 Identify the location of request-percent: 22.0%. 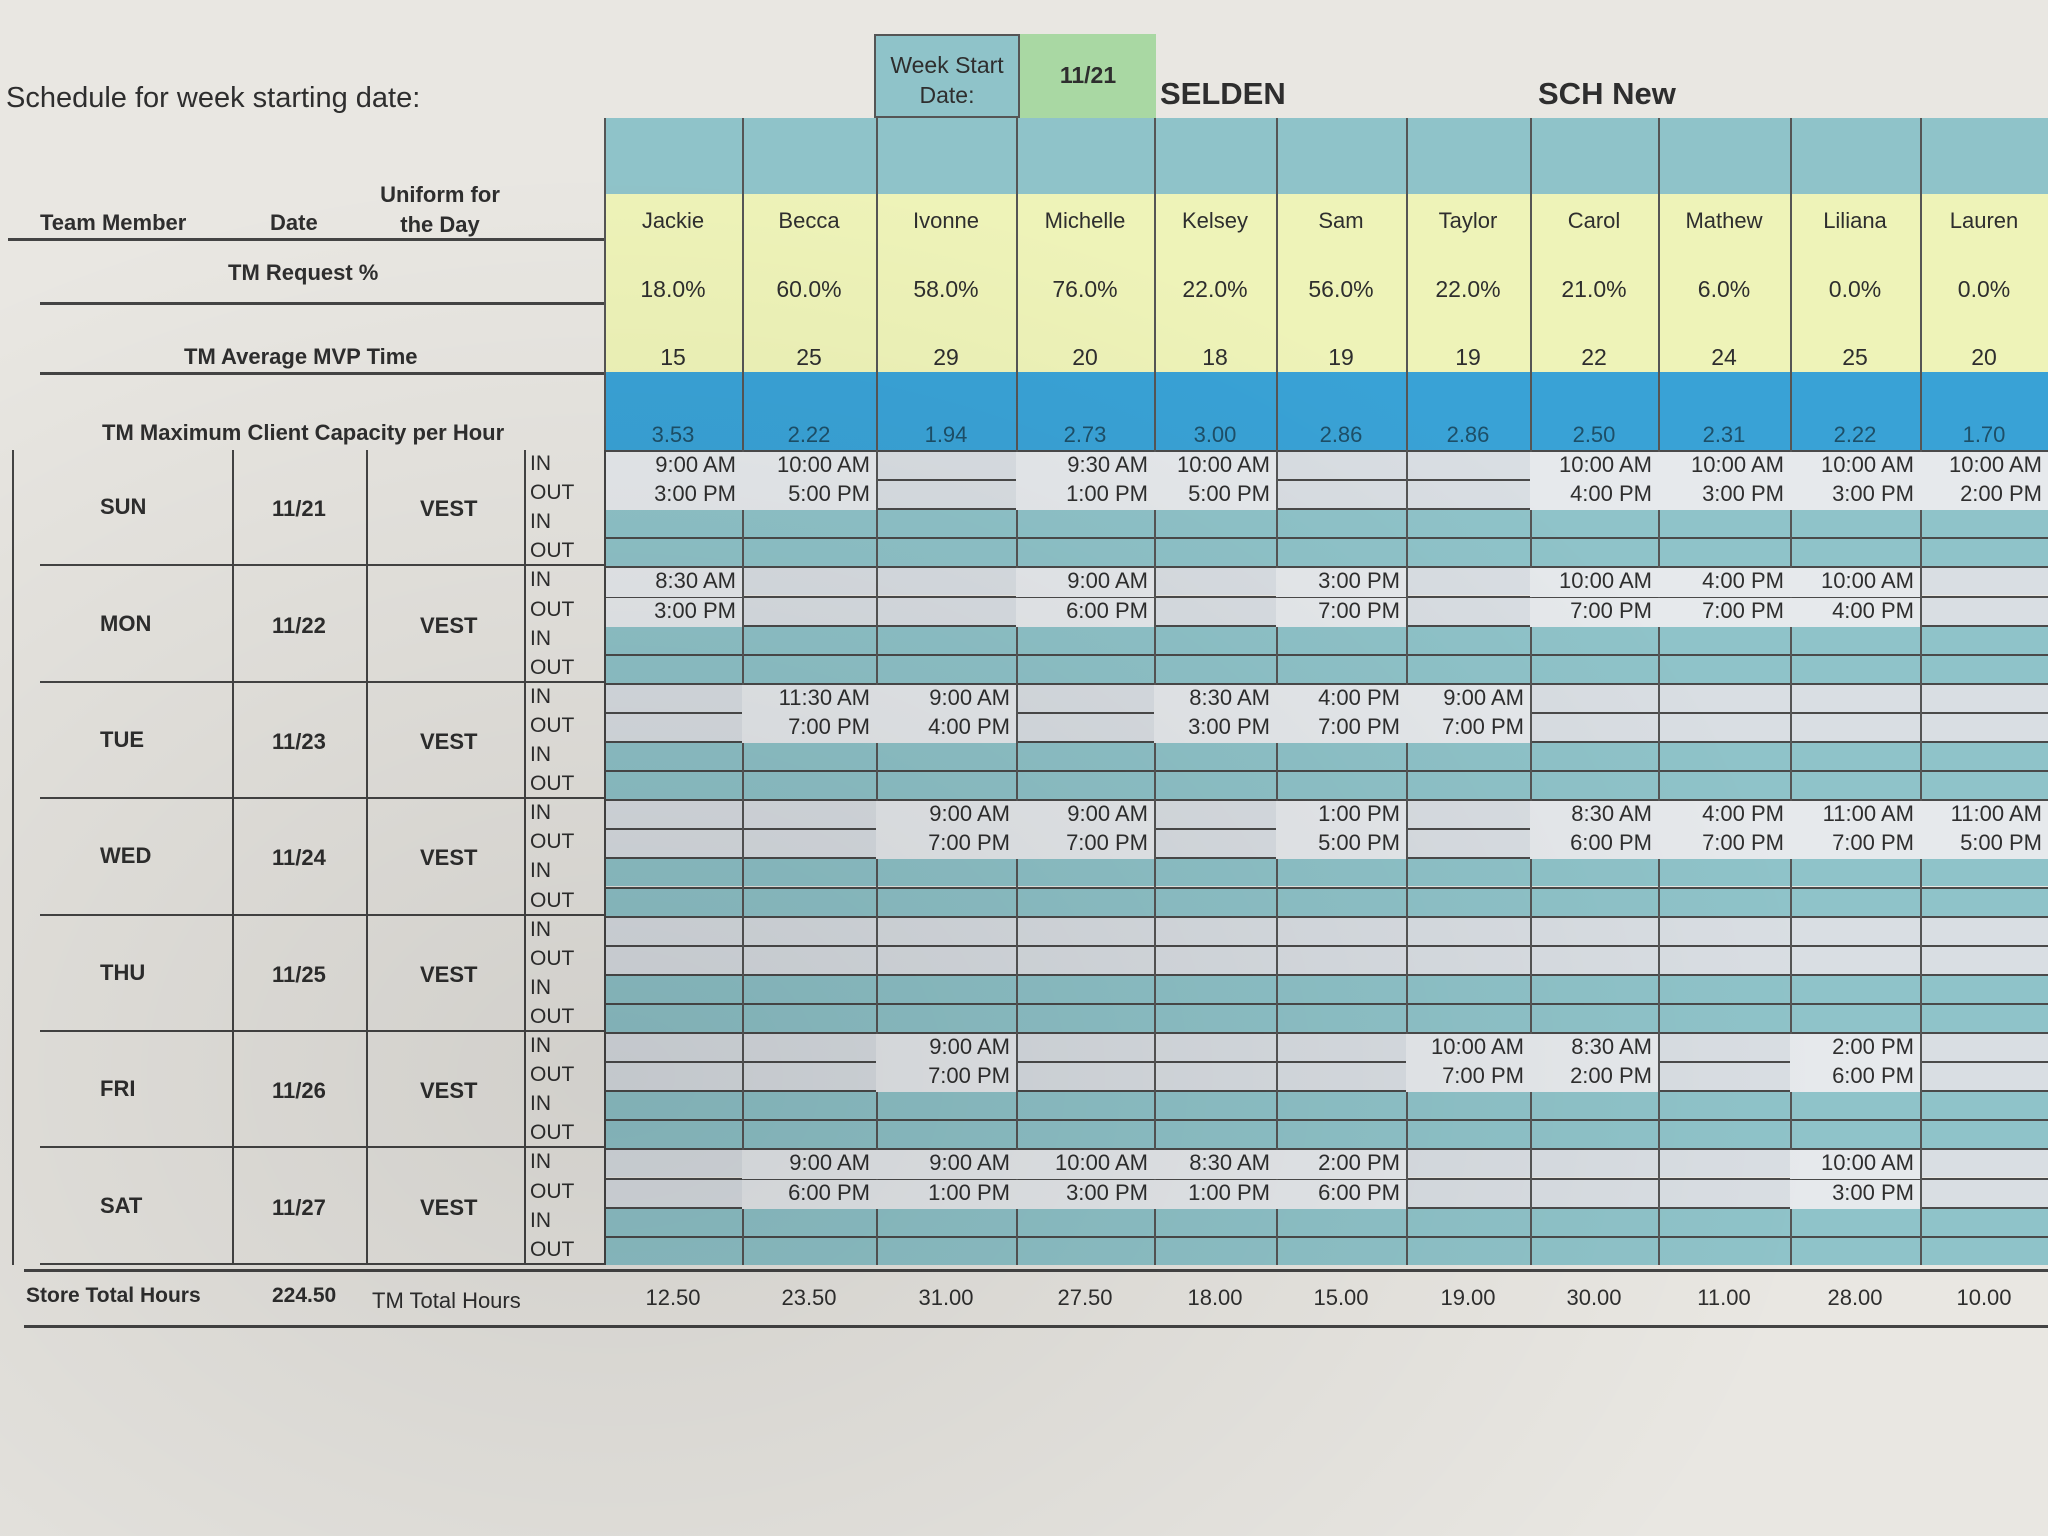
(1468, 289).